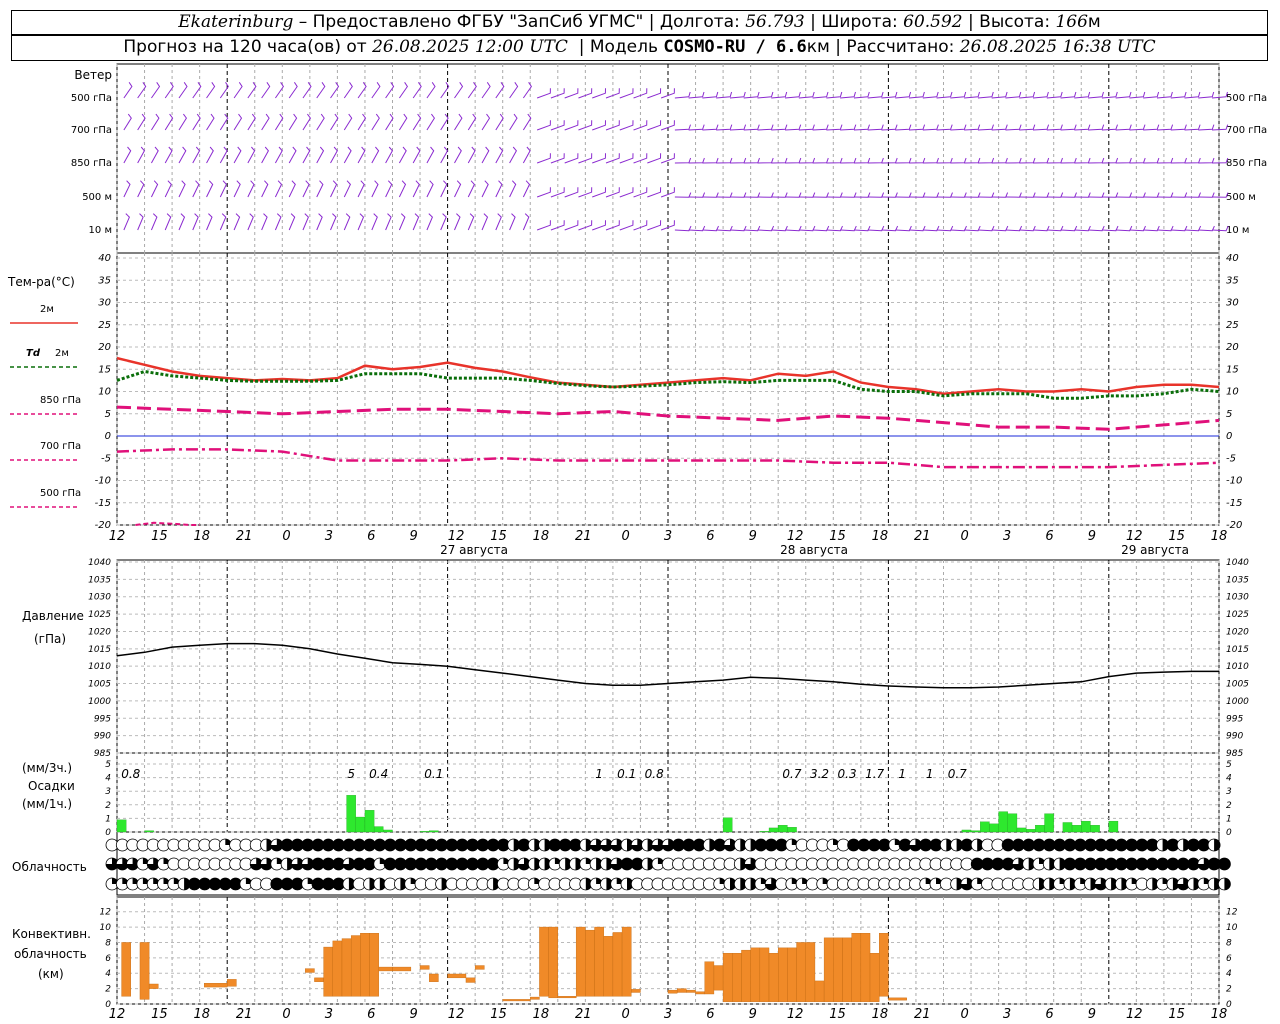 The image size is (1280, 1024). I want to click on precip-unit-1h: (мм/1ч.), so click(47, 804).